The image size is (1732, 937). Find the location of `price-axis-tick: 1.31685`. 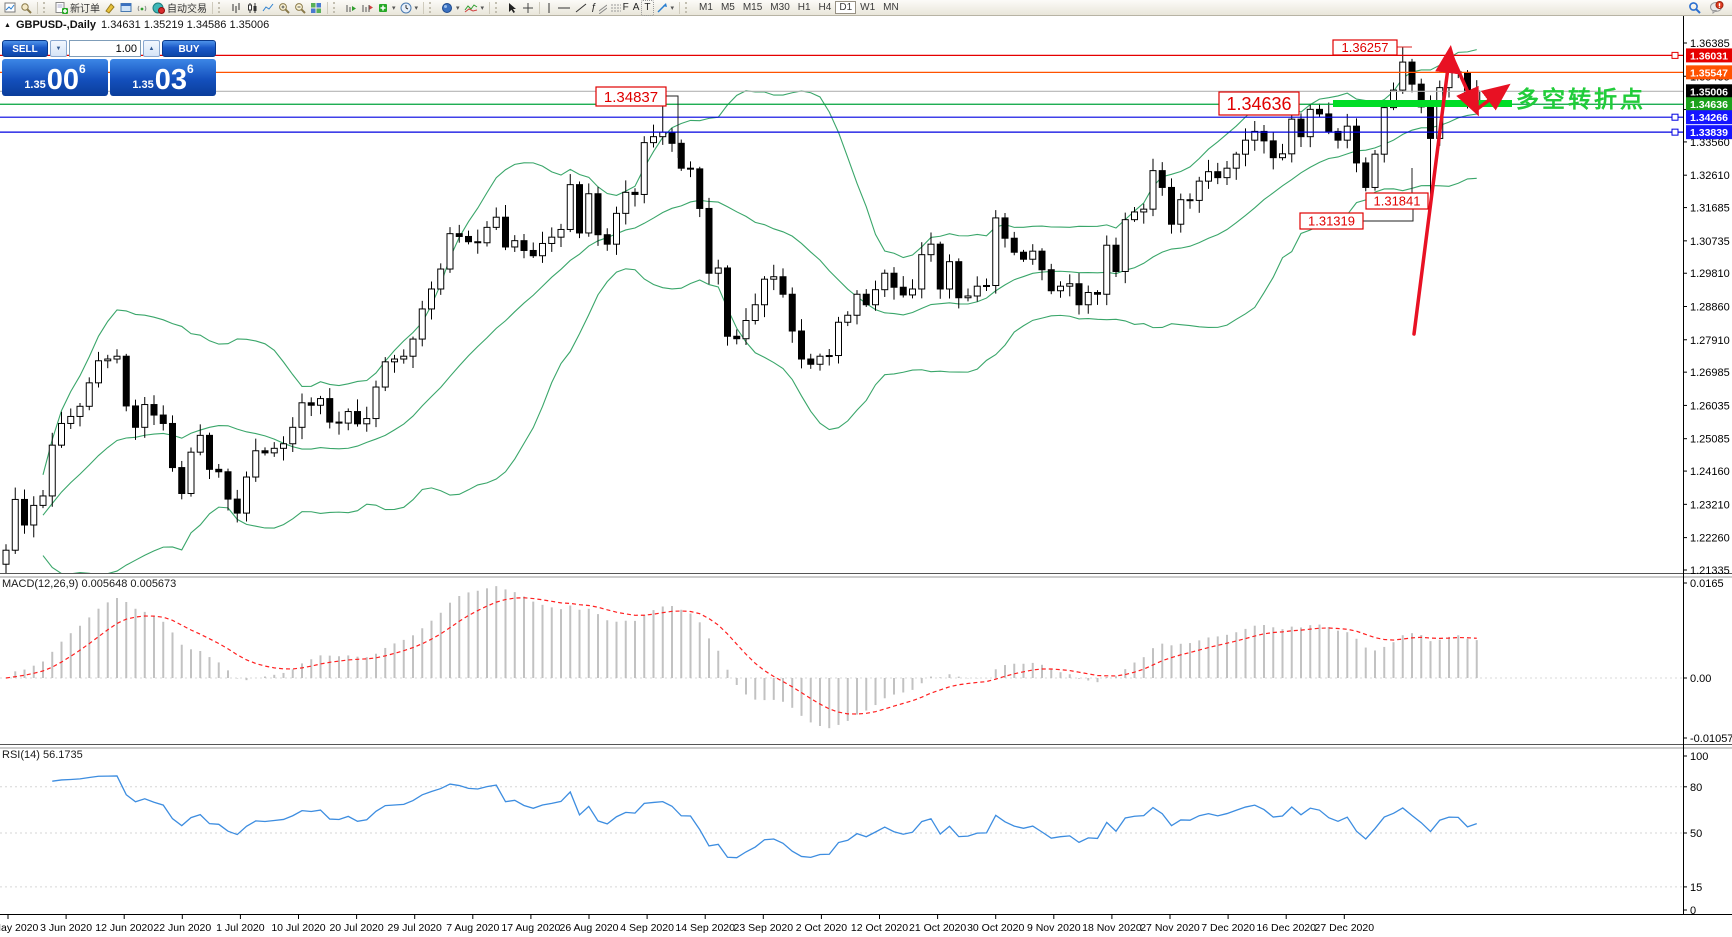

price-axis-tick: 1.31685 is located at coordinates (1710, 209).